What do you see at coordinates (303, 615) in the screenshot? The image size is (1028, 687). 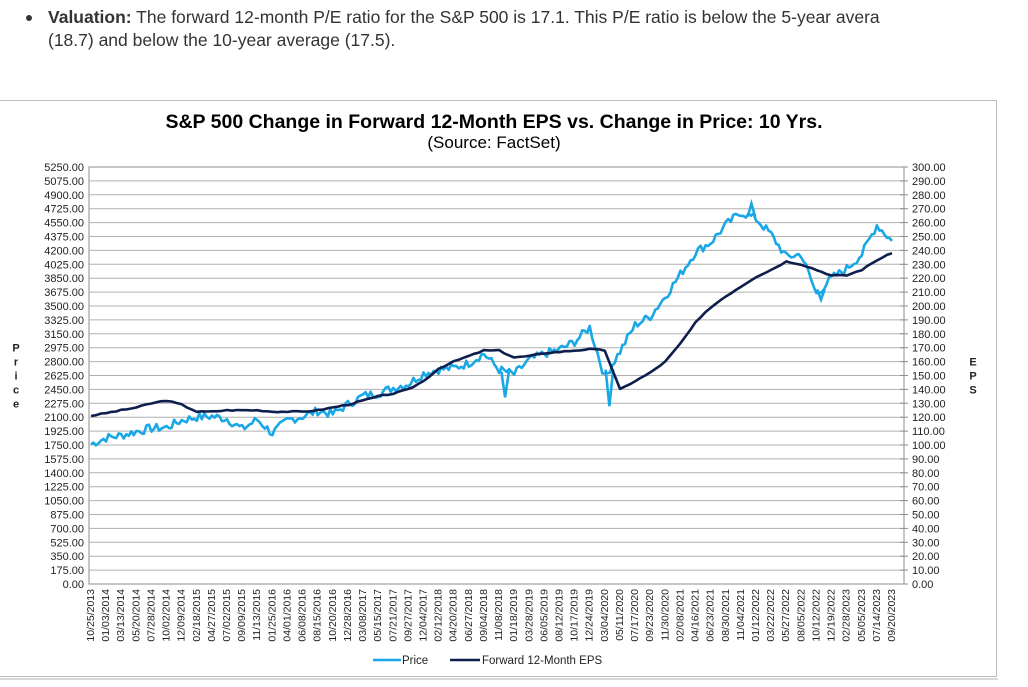 I see `x-tick-label: 06/08/2016` at bounding box center [303, 615].